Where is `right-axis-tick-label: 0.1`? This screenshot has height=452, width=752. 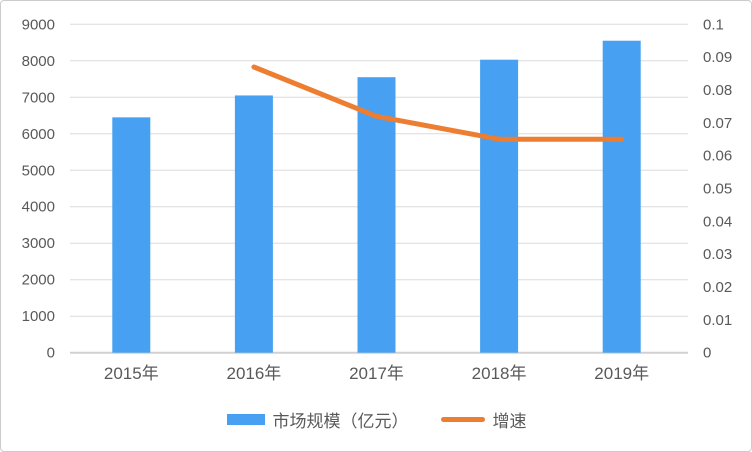
right-axis-tick-label: 0.1 is located at coordinates (713, 24).